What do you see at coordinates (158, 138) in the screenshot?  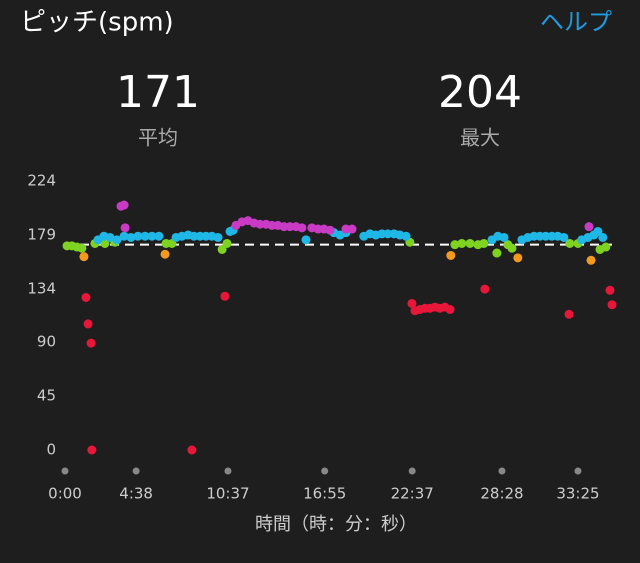 I see `stat-label: 平均` at bounding box center [158, 138].